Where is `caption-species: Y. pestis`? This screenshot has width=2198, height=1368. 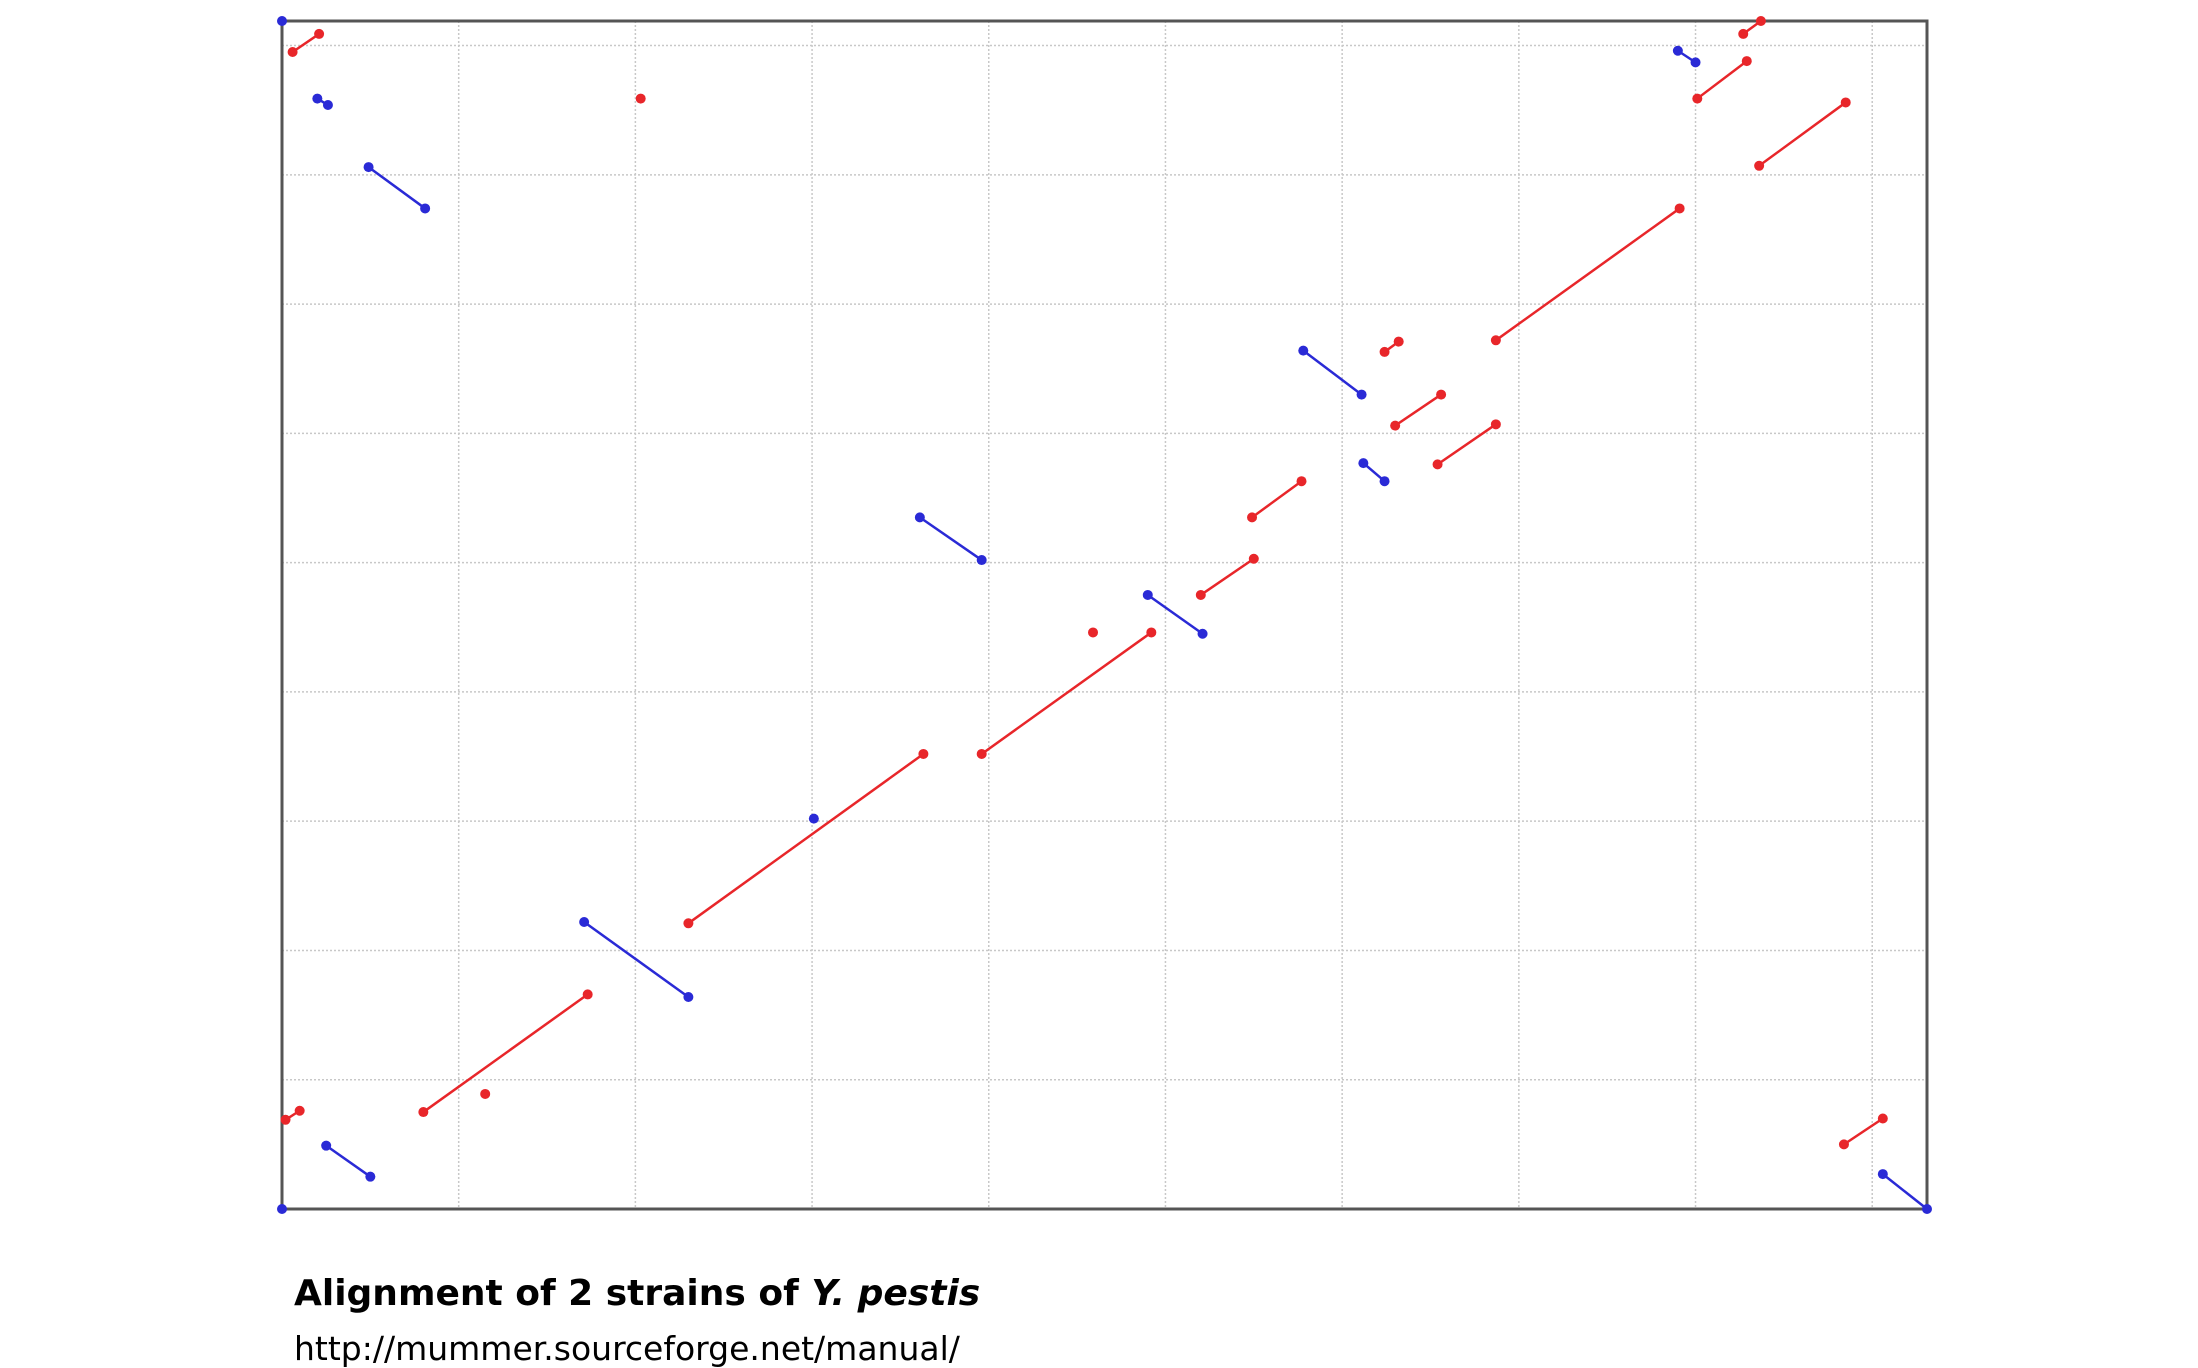
caption-species: Y. pestis is located at coordinates (895, 1293).